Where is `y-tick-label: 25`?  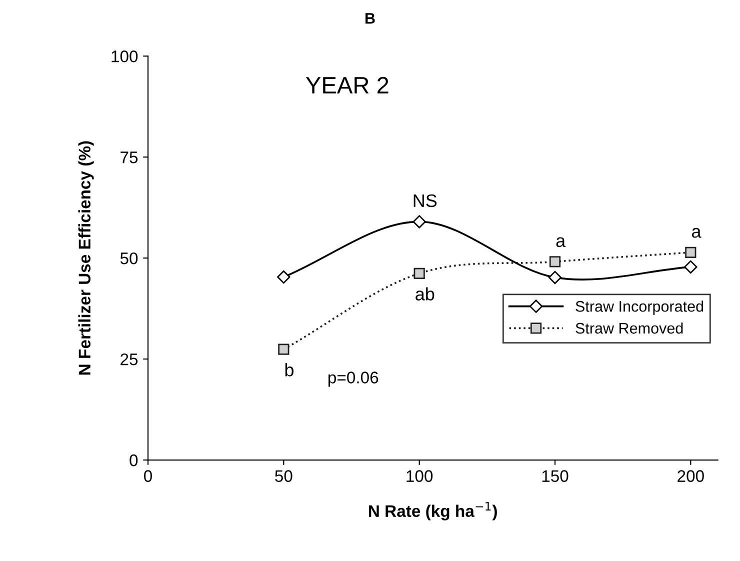 y-tick-label: 25 is located at coordinates (129, 359).